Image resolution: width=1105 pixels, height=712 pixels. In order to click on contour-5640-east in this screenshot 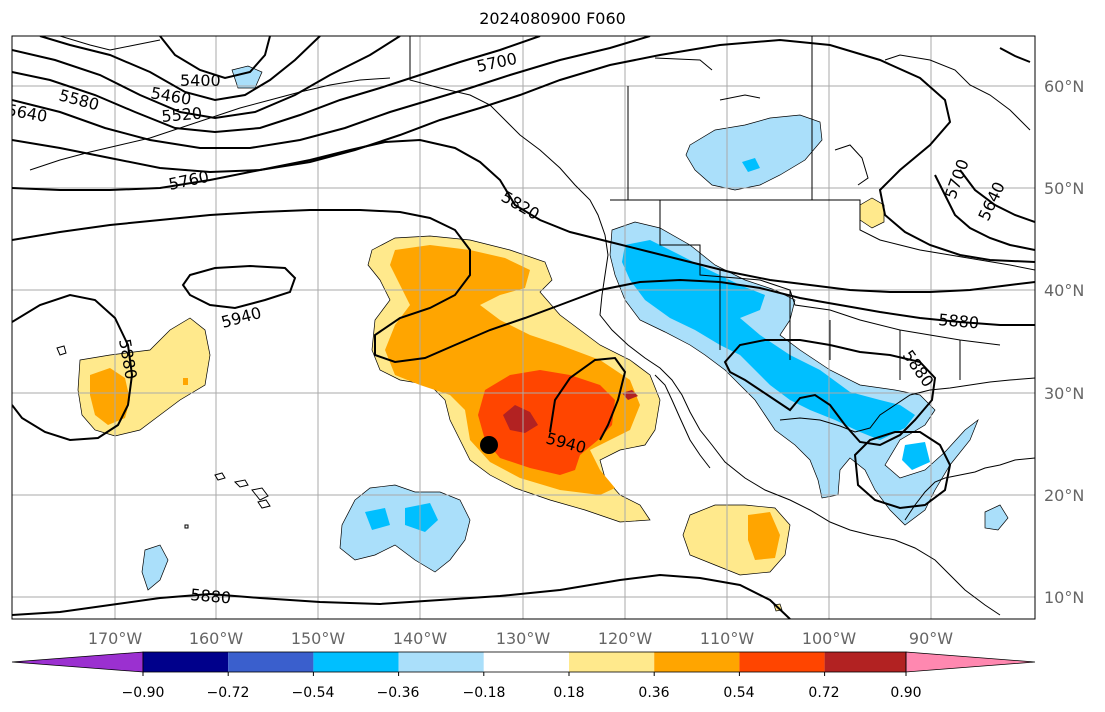, I will do `click(997, 196)`.